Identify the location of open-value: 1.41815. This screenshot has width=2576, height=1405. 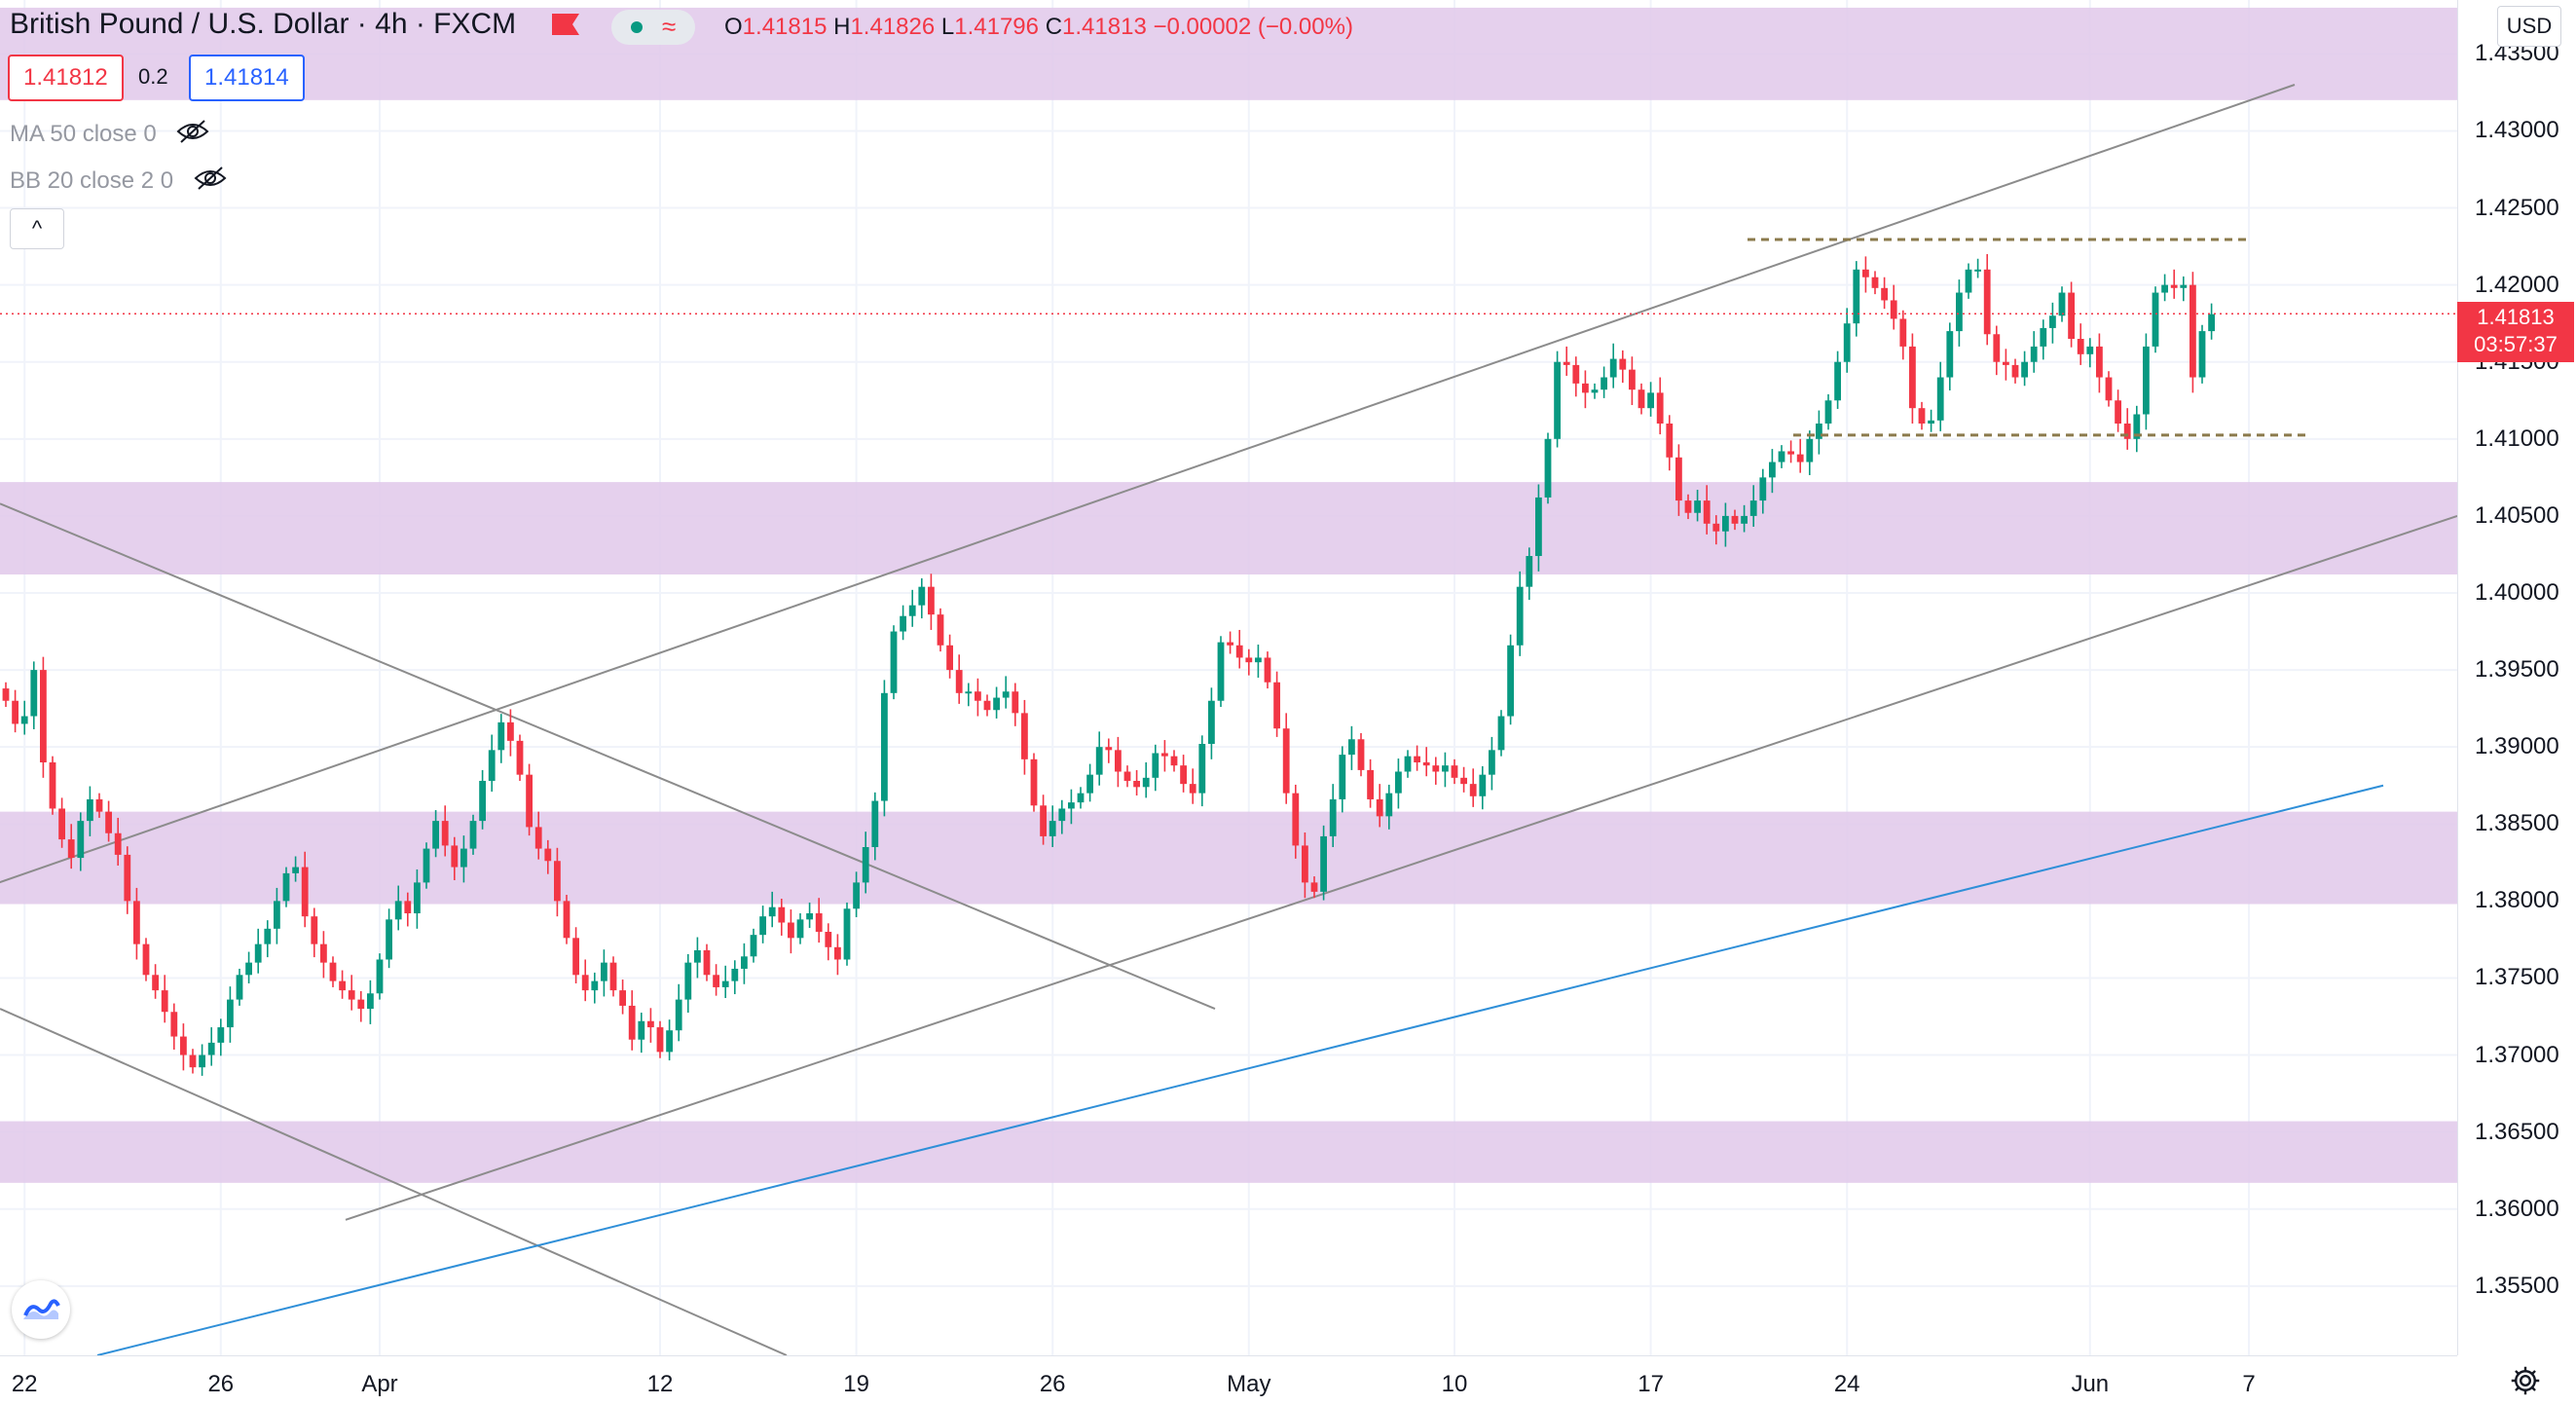
(785, 27).